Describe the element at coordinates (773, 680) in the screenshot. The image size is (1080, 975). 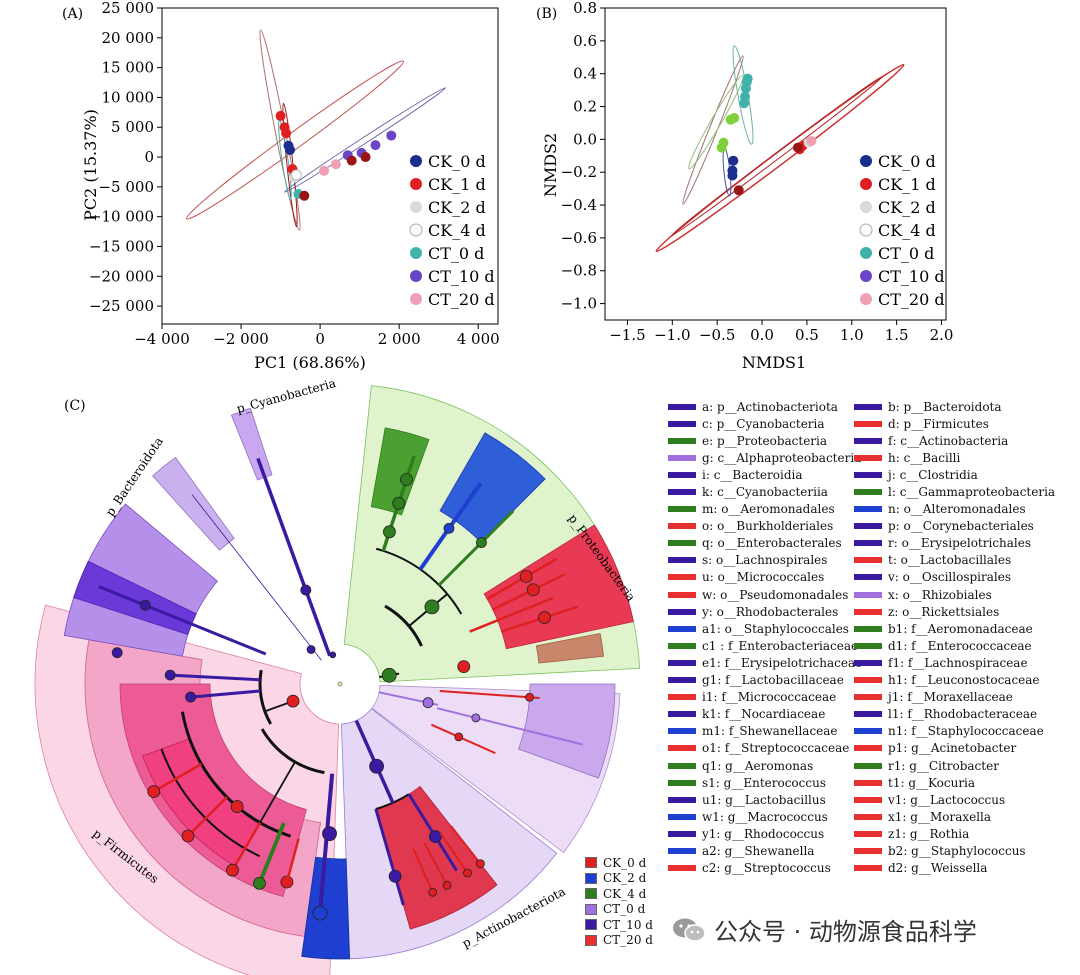
I see `taxa-legend-label: g1: f__Lactobacillaceae` at that location.